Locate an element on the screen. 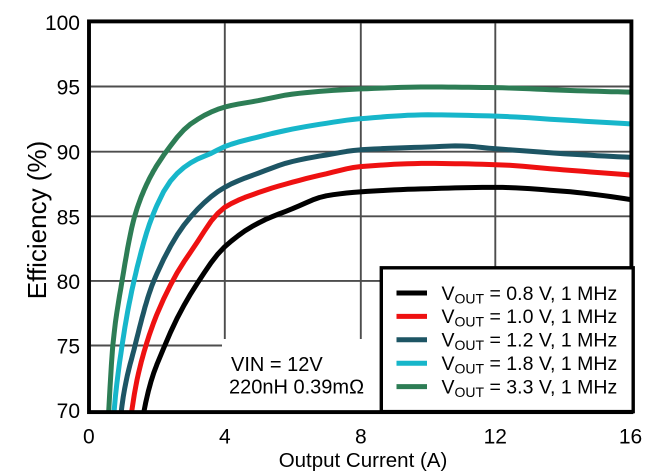 Image resolution: width=650 pixels, height=474 pixels. svg-text: Output Current (A) is located at coordinates (363, 460).